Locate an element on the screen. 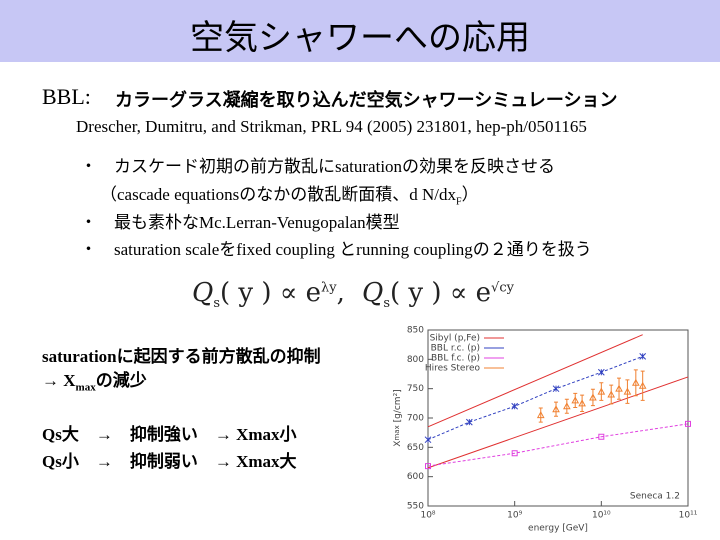 The width and height of the screenshot is (720, 540). legend-label: BBL r.c. (p) is located at coordinates (455, 349).